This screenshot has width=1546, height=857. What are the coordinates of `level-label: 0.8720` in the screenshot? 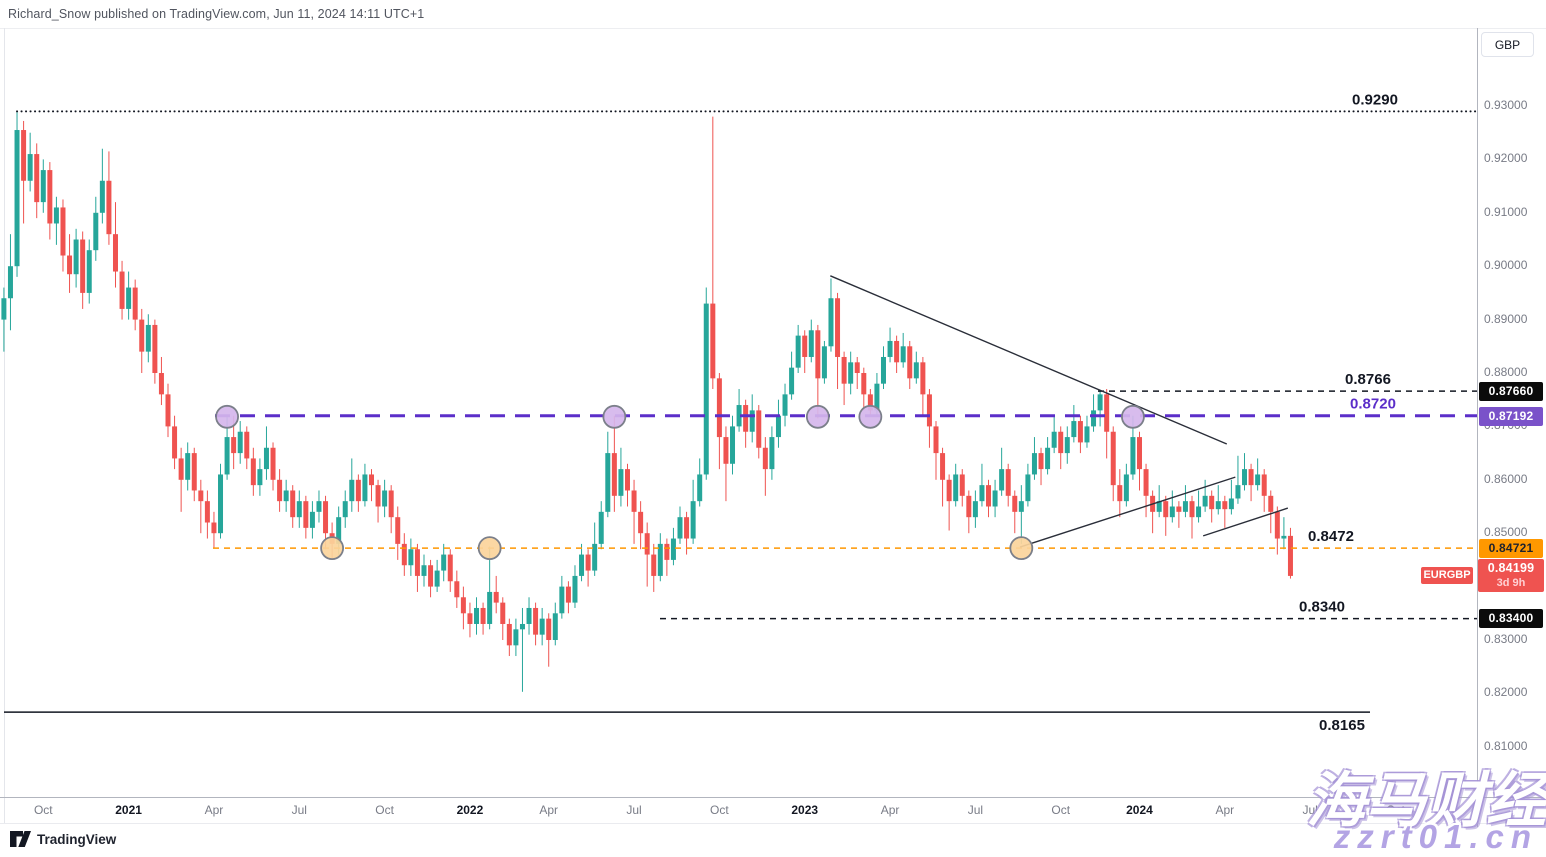 It's located at (1373, 404).